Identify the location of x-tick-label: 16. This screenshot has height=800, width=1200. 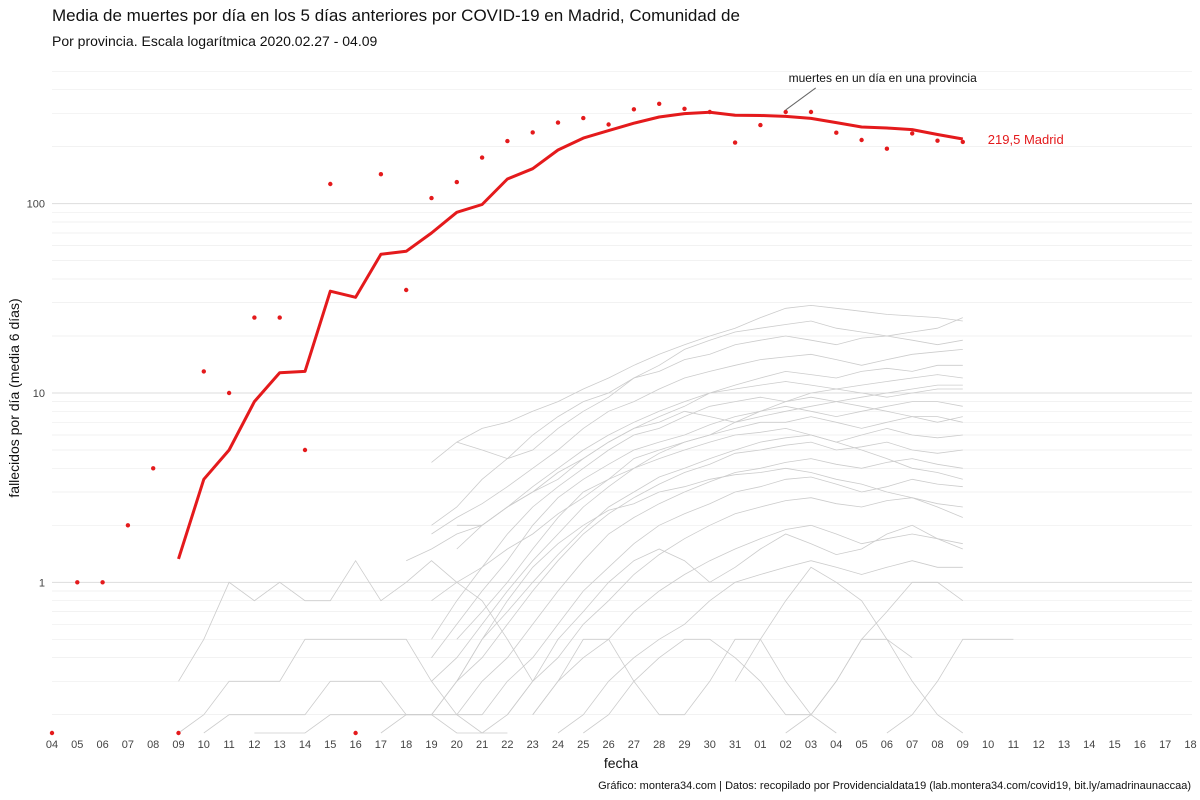
(1140, 745).